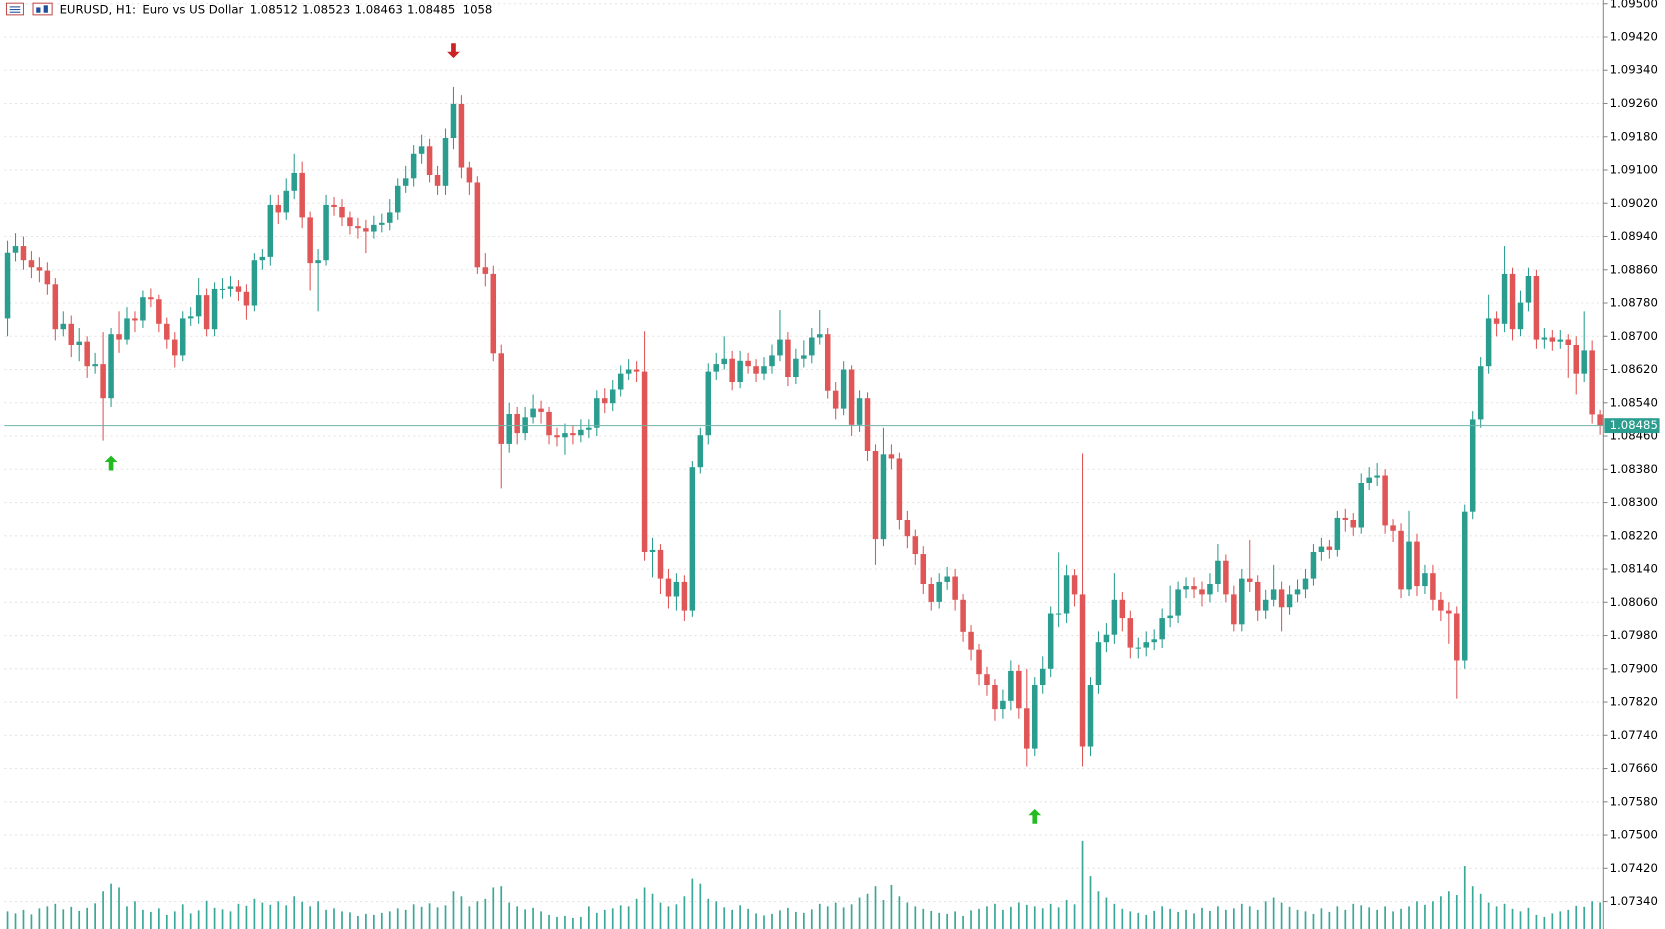  What do you see at coordinates (1634, 569) in the screenshot?
I see `y-tick-label: 1.08140` at bounding box center [1634, 569].